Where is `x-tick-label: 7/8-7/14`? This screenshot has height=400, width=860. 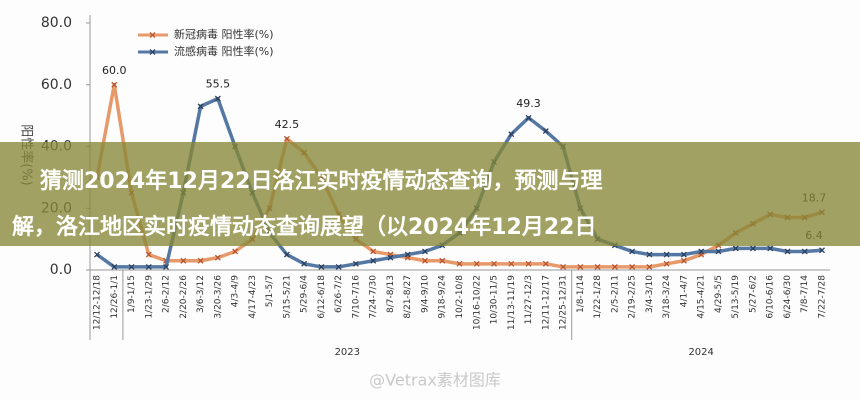 x-tick-label: 7/8-7/14 is located at coordinates (805, 294).